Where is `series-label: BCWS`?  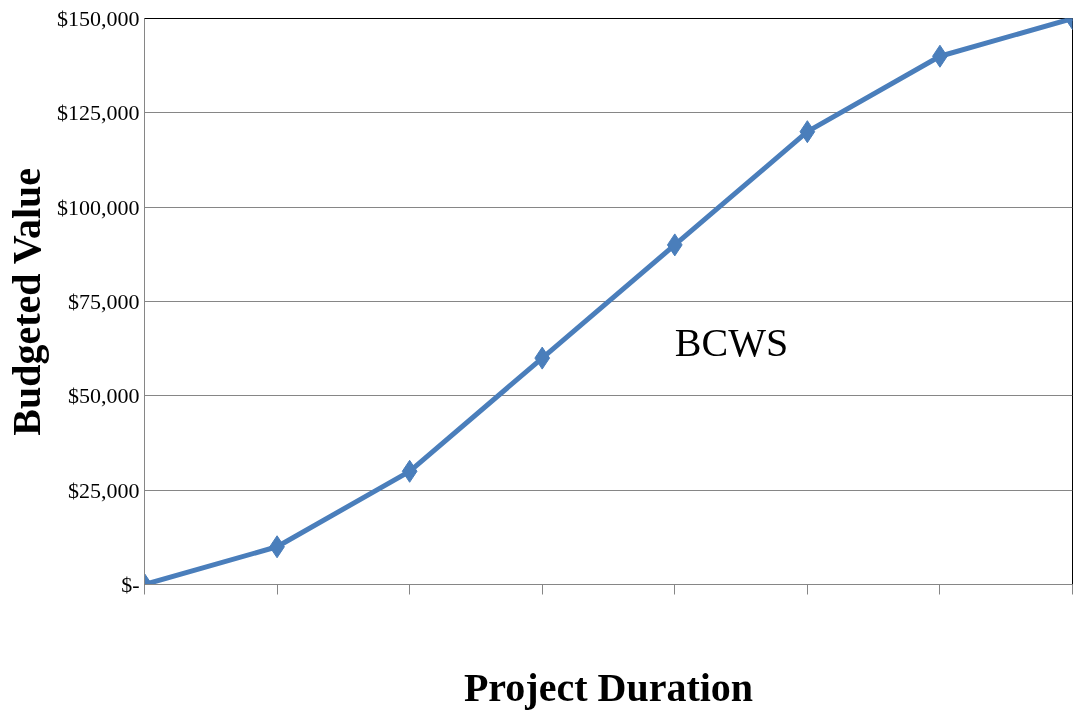 series-label: BCWS is located at coordinates (731, 342).